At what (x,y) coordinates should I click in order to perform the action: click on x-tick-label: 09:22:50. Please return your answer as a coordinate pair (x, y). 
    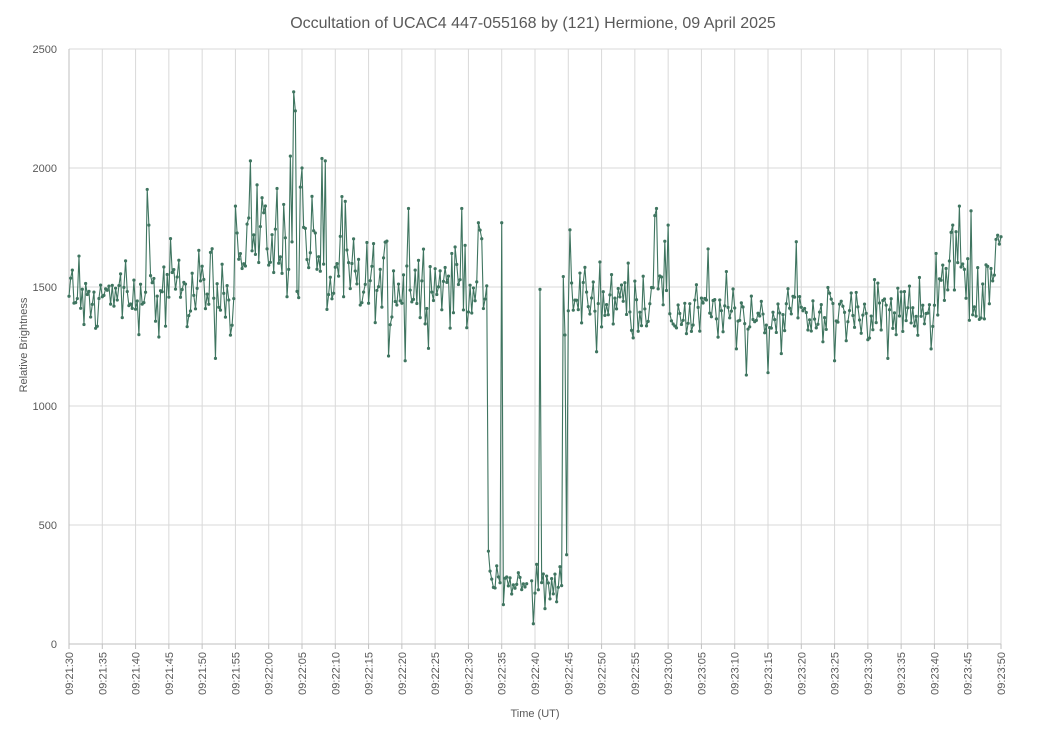
    Looking at the image, I should click on (603, 673).